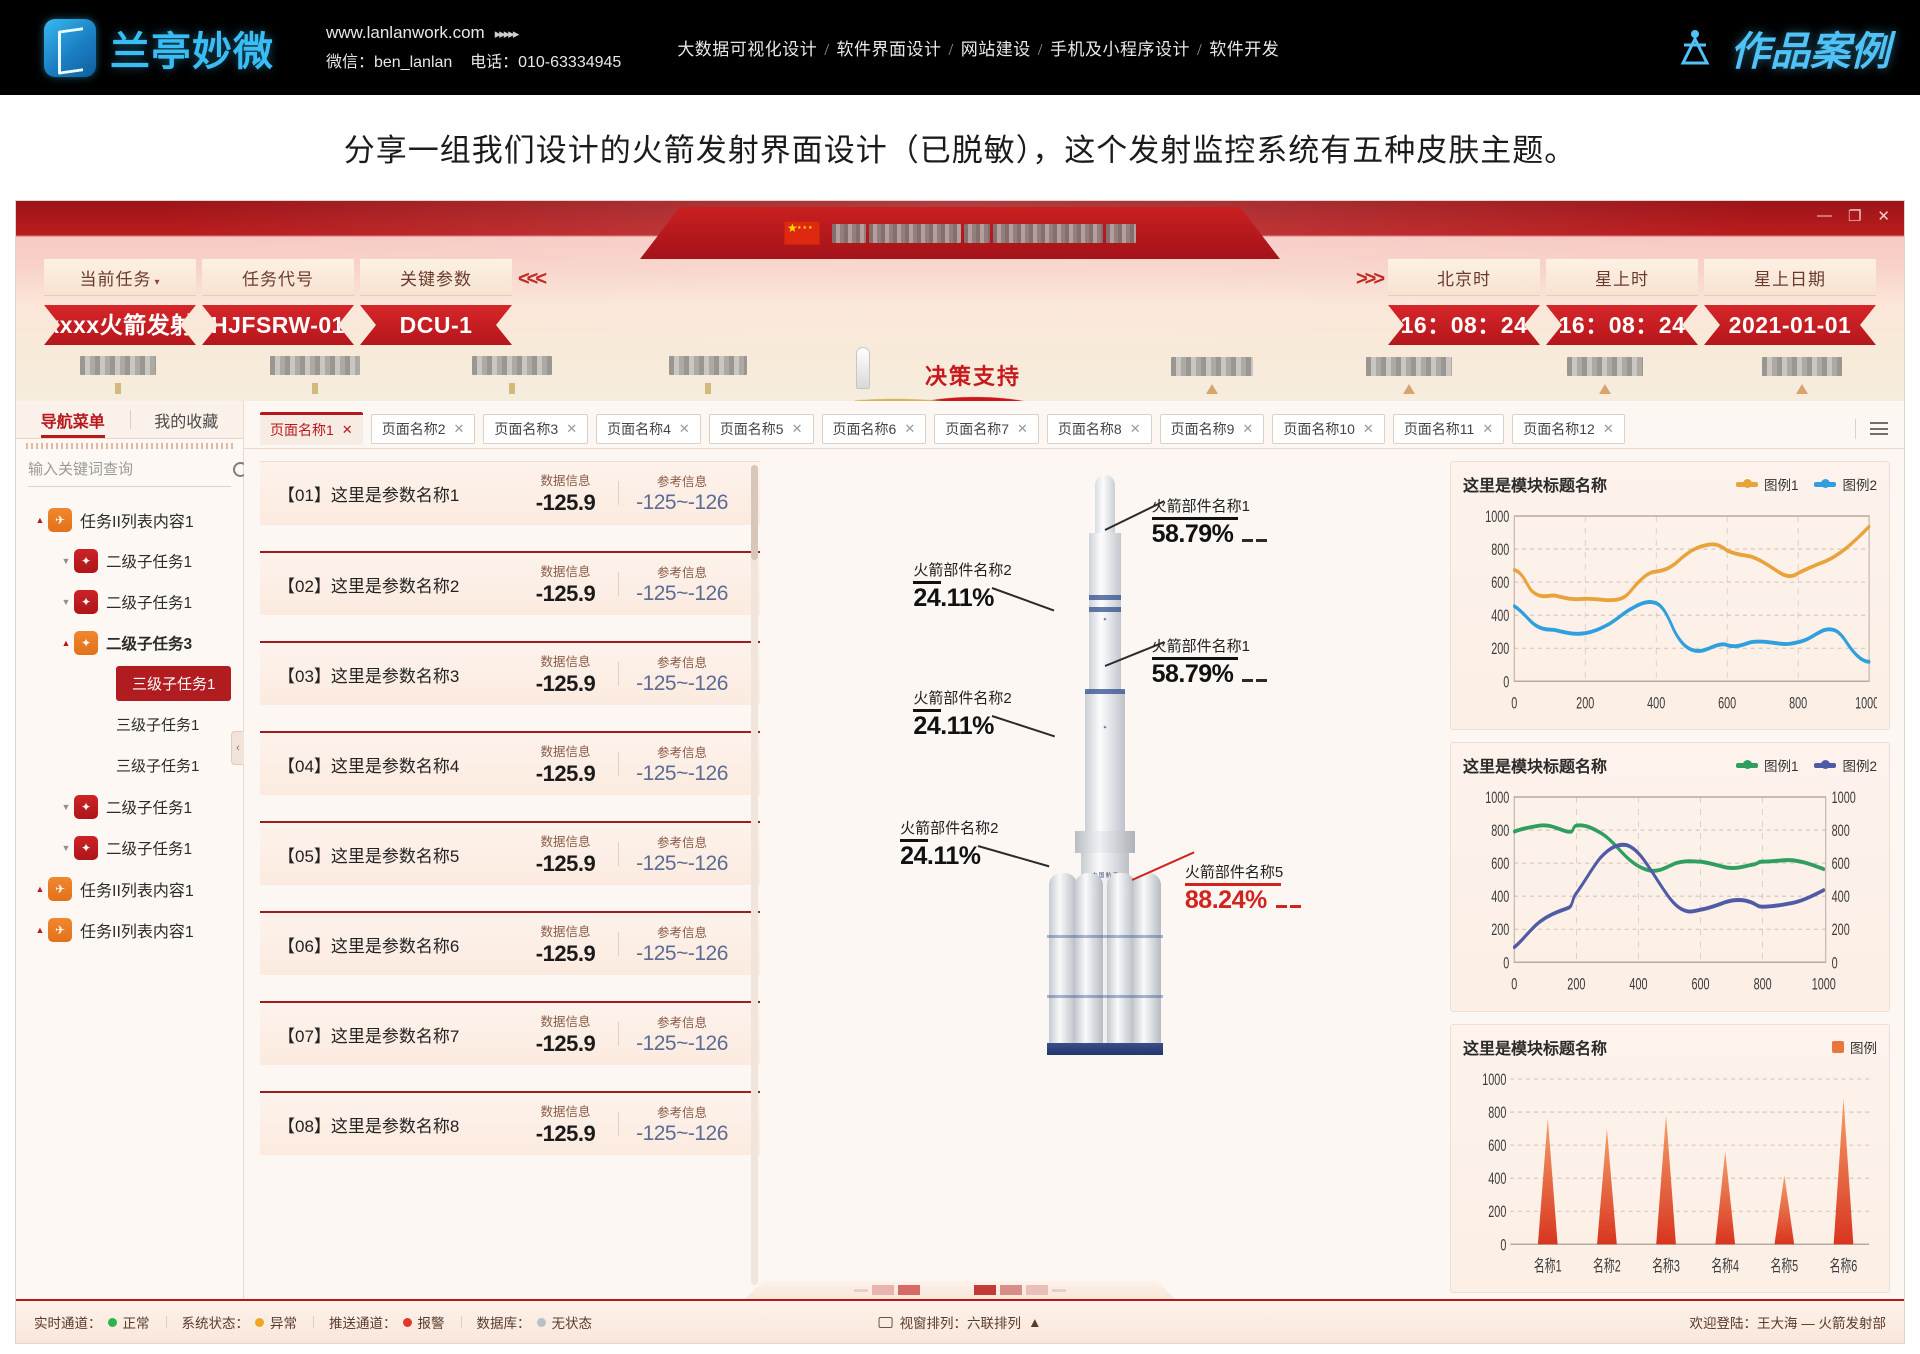 The image size is (1920, 1354). What do you see at coordinates (129, 888) in the screenshot?
I see `tree-node-task-list-2: ▲ ✈ 任务II列表内容1` at bounding box center [129, 888].